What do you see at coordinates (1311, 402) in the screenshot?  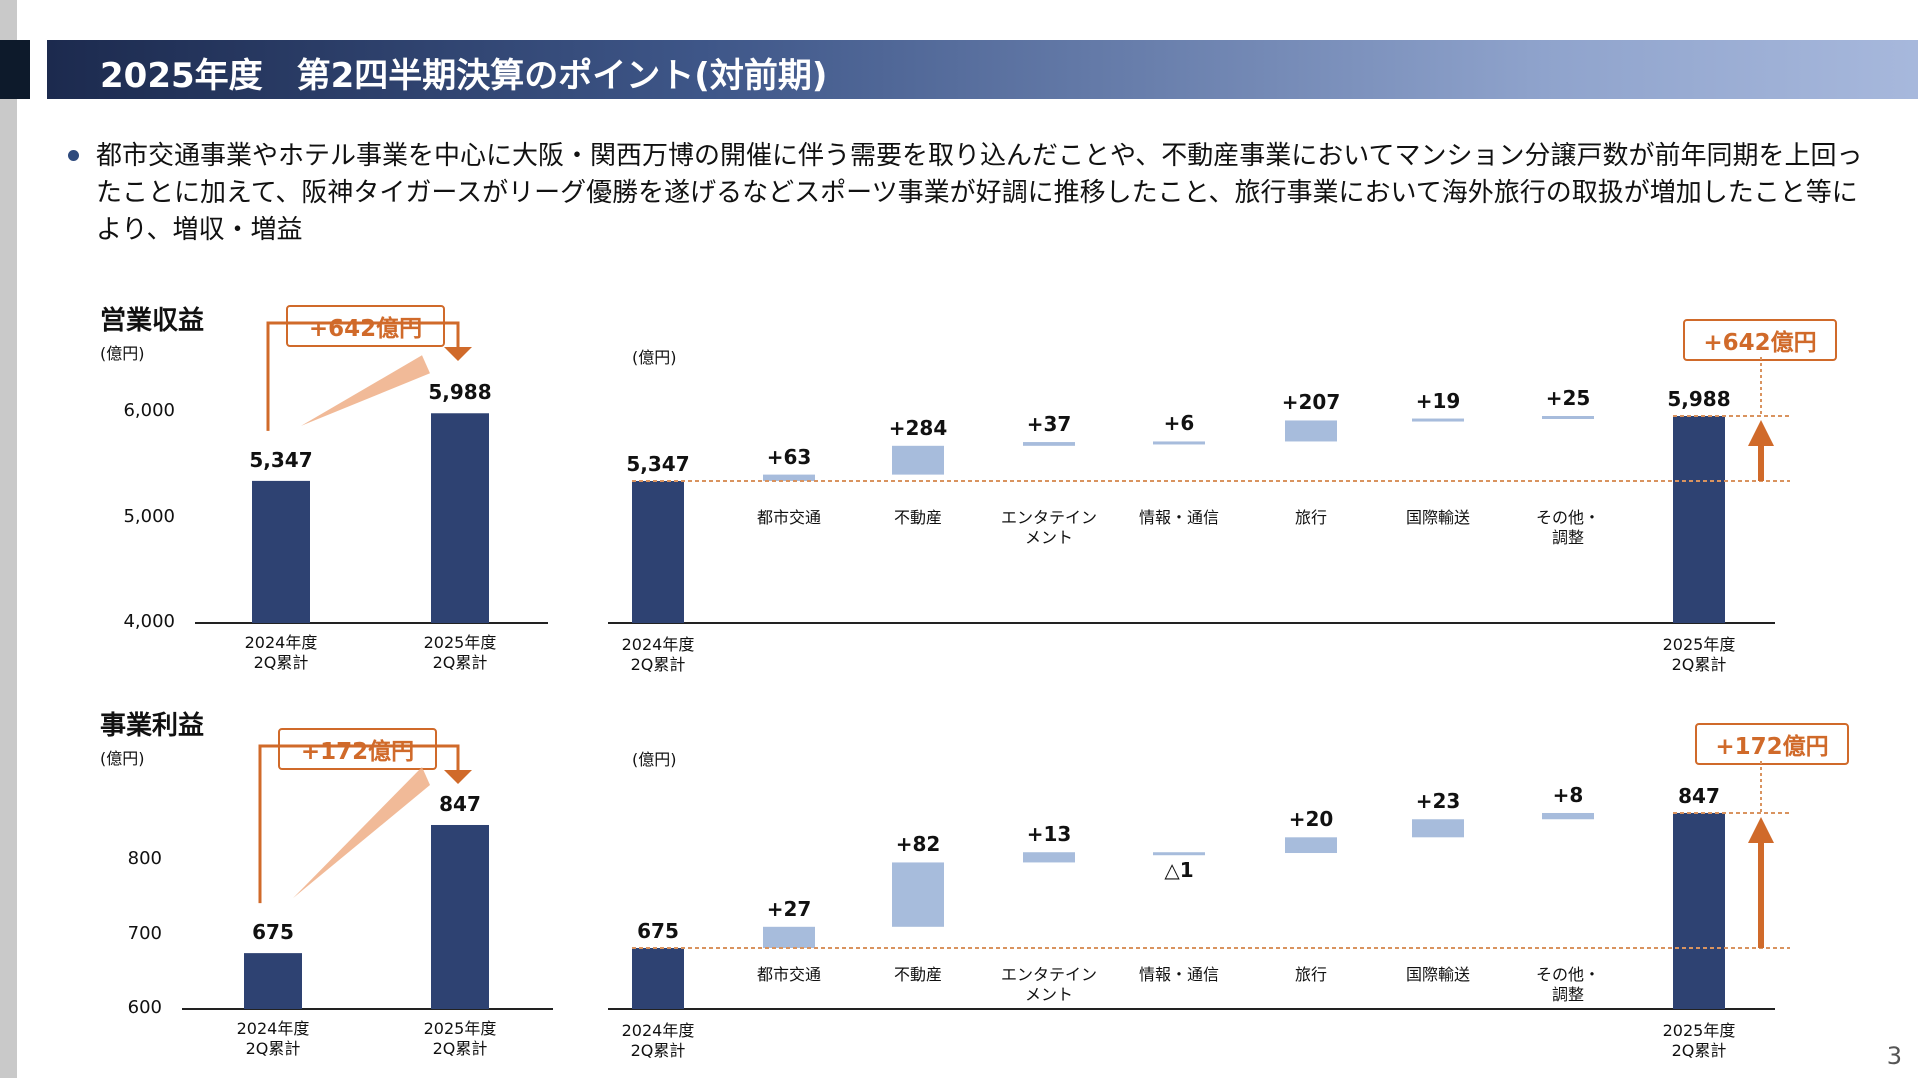 I see `step-value-label: +207` at bounding box center [1311, 402].